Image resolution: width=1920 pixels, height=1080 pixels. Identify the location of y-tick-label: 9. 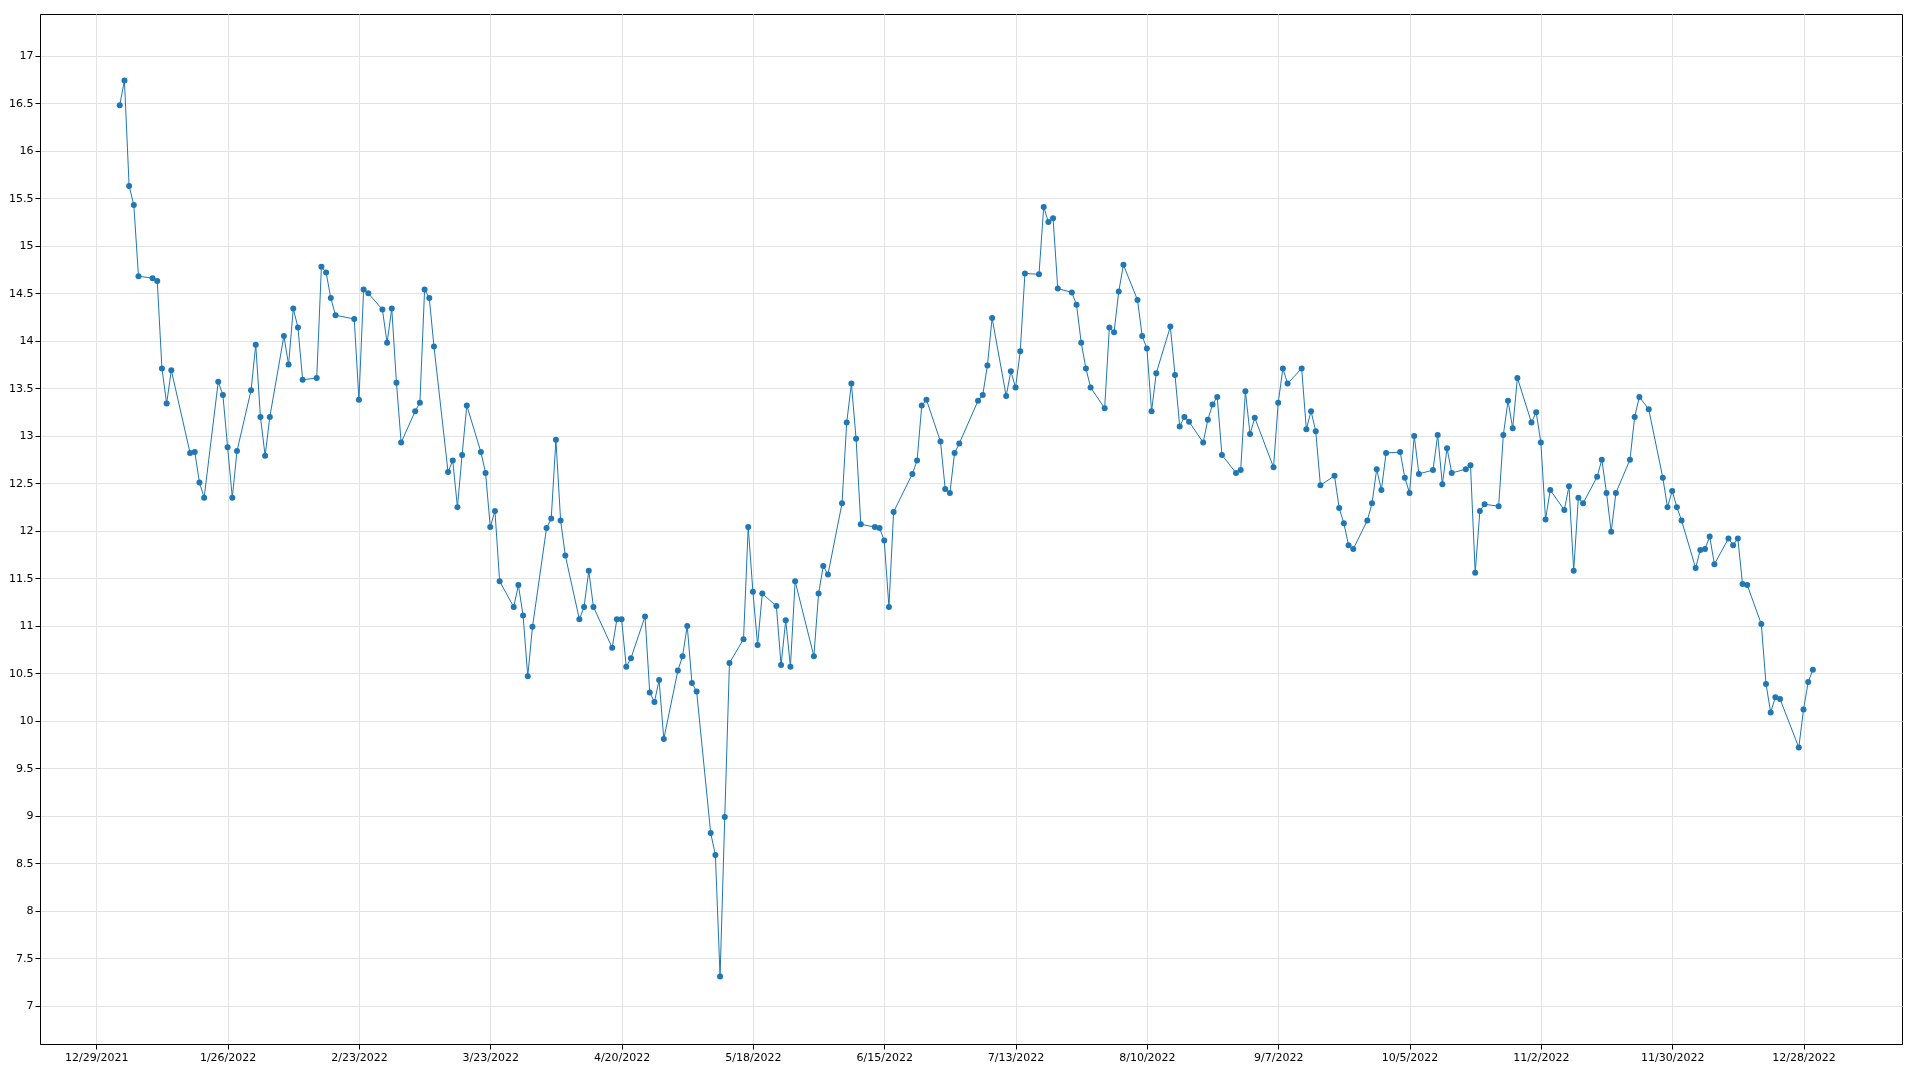
(30, 816).